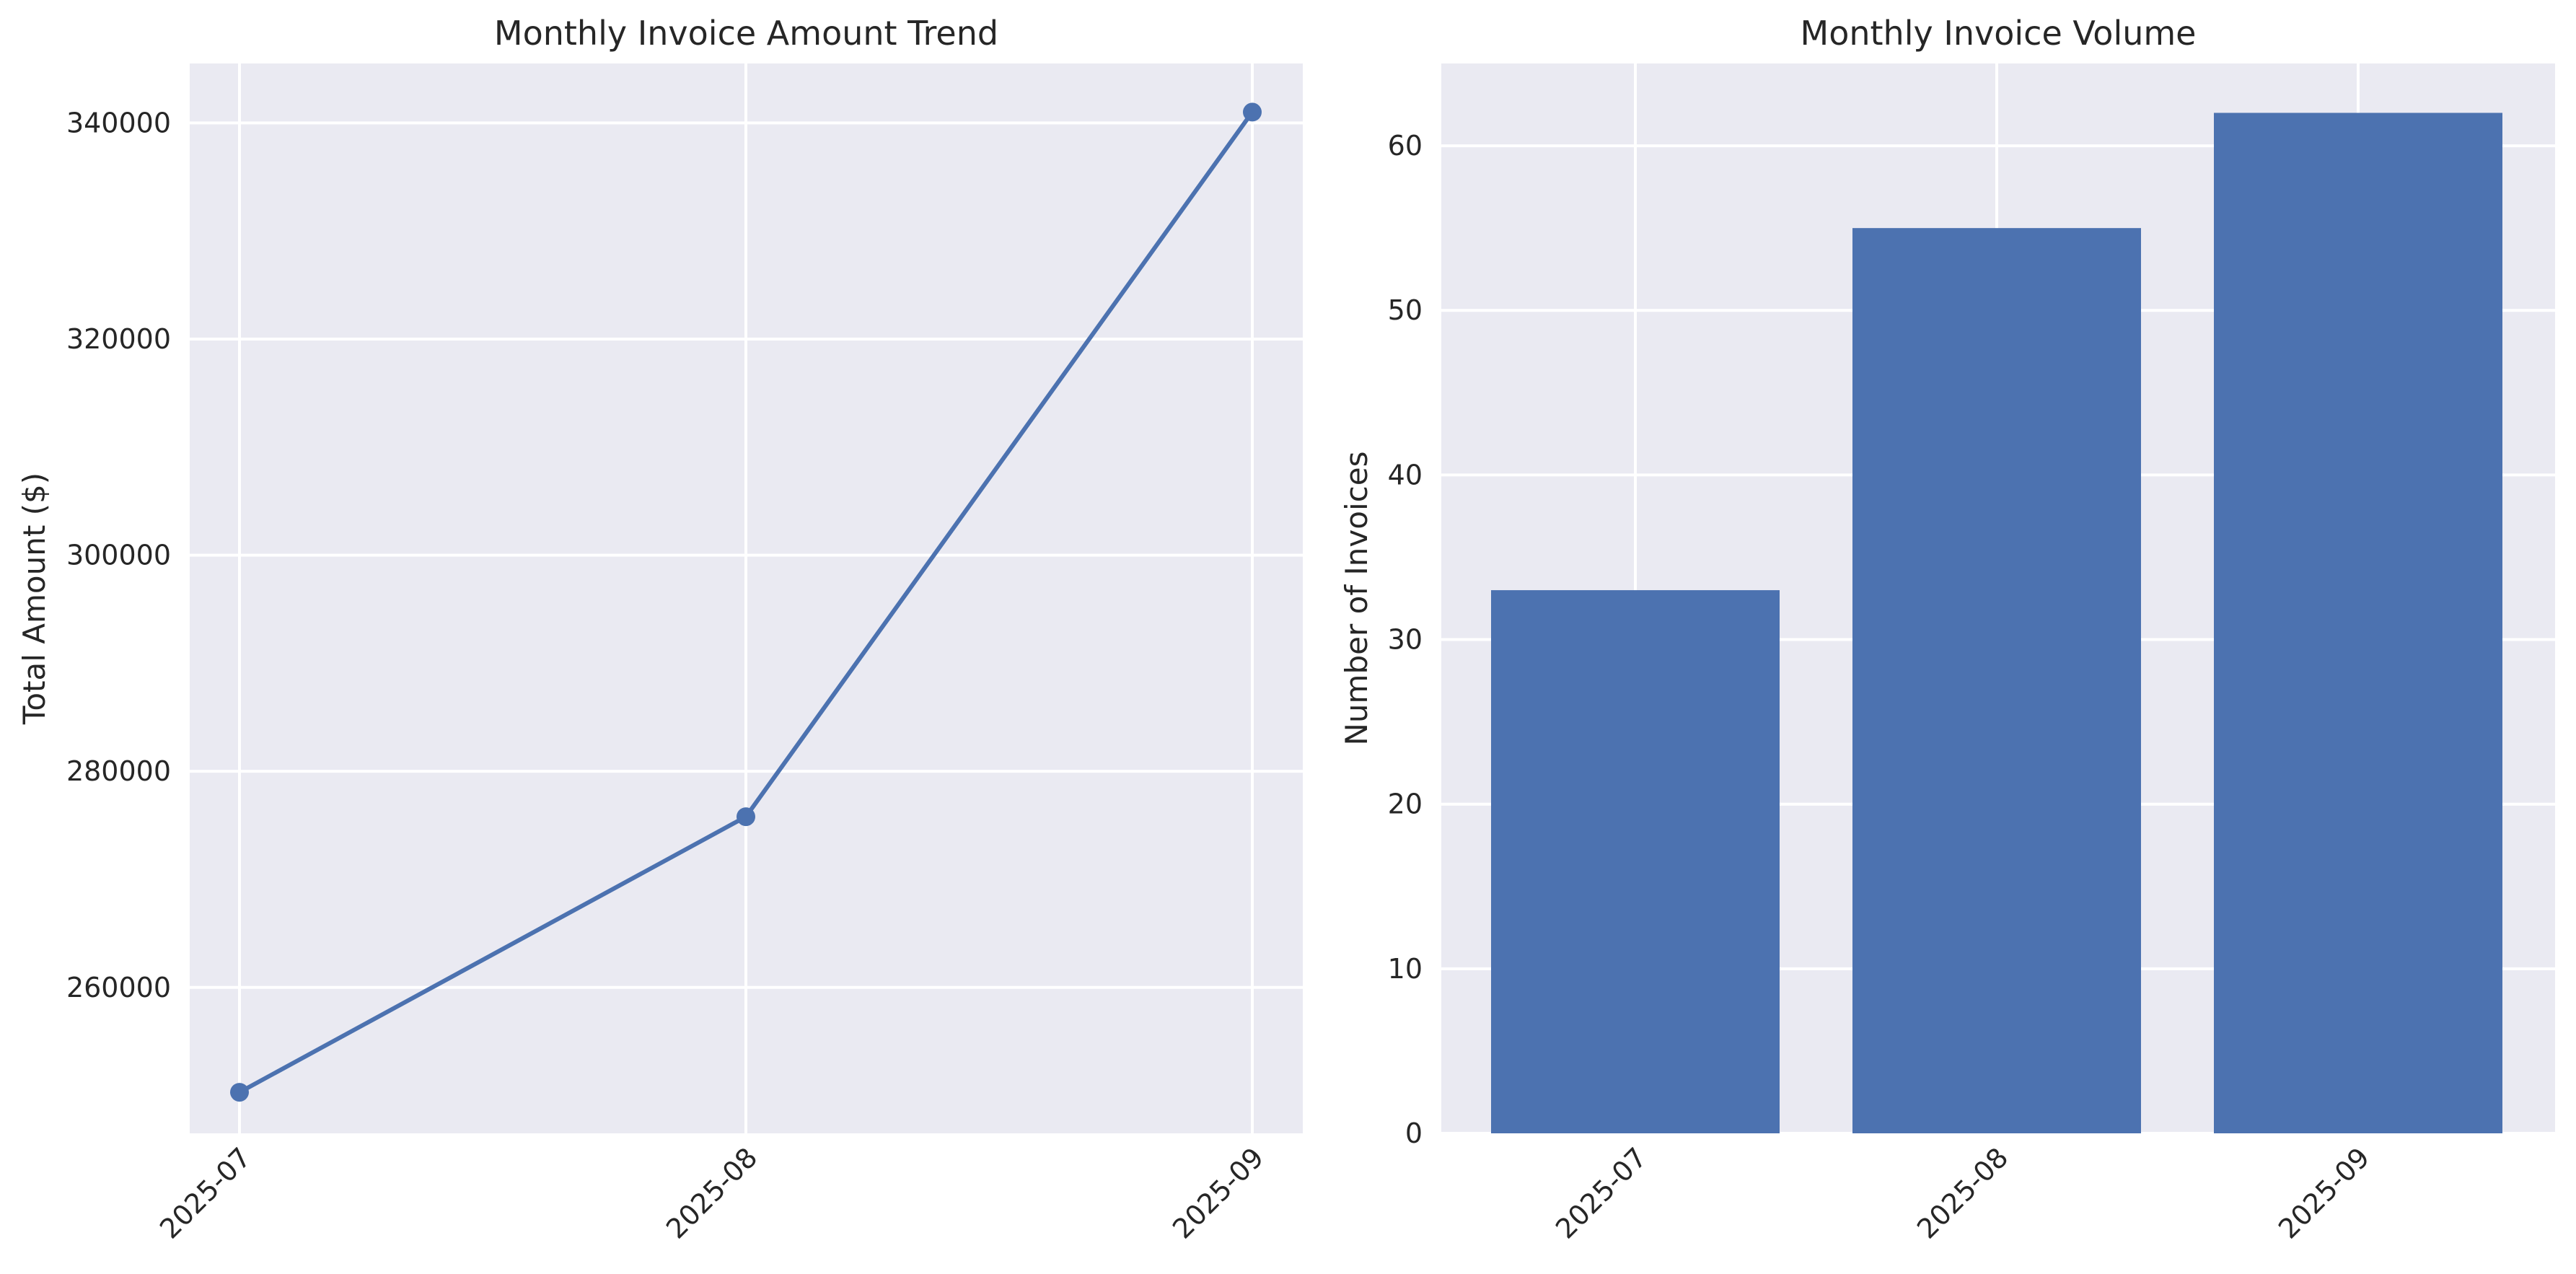 This screenshot has width=2576, height=1274. I want to click on bar-y-tick-label: 40, so click(1405, 475).